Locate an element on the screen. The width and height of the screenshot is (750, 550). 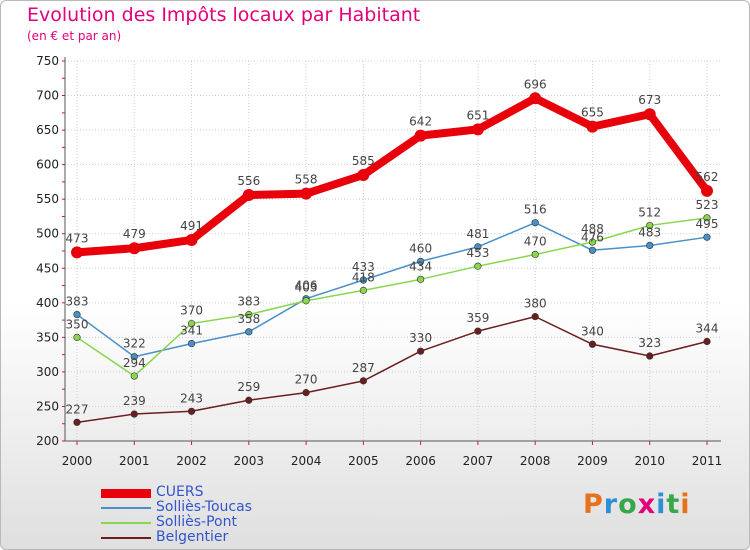
y-tick-label: 550 is located at coordinates (47, 199).